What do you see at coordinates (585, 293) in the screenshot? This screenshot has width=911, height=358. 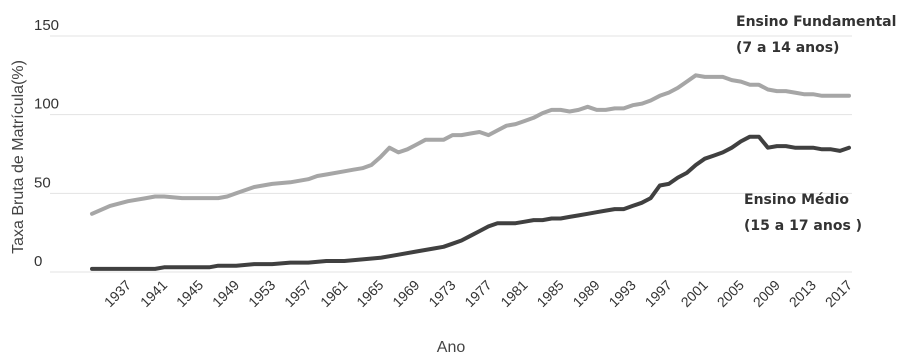 I see `x-tick-label: 1989` at bounding box center [585, 293].